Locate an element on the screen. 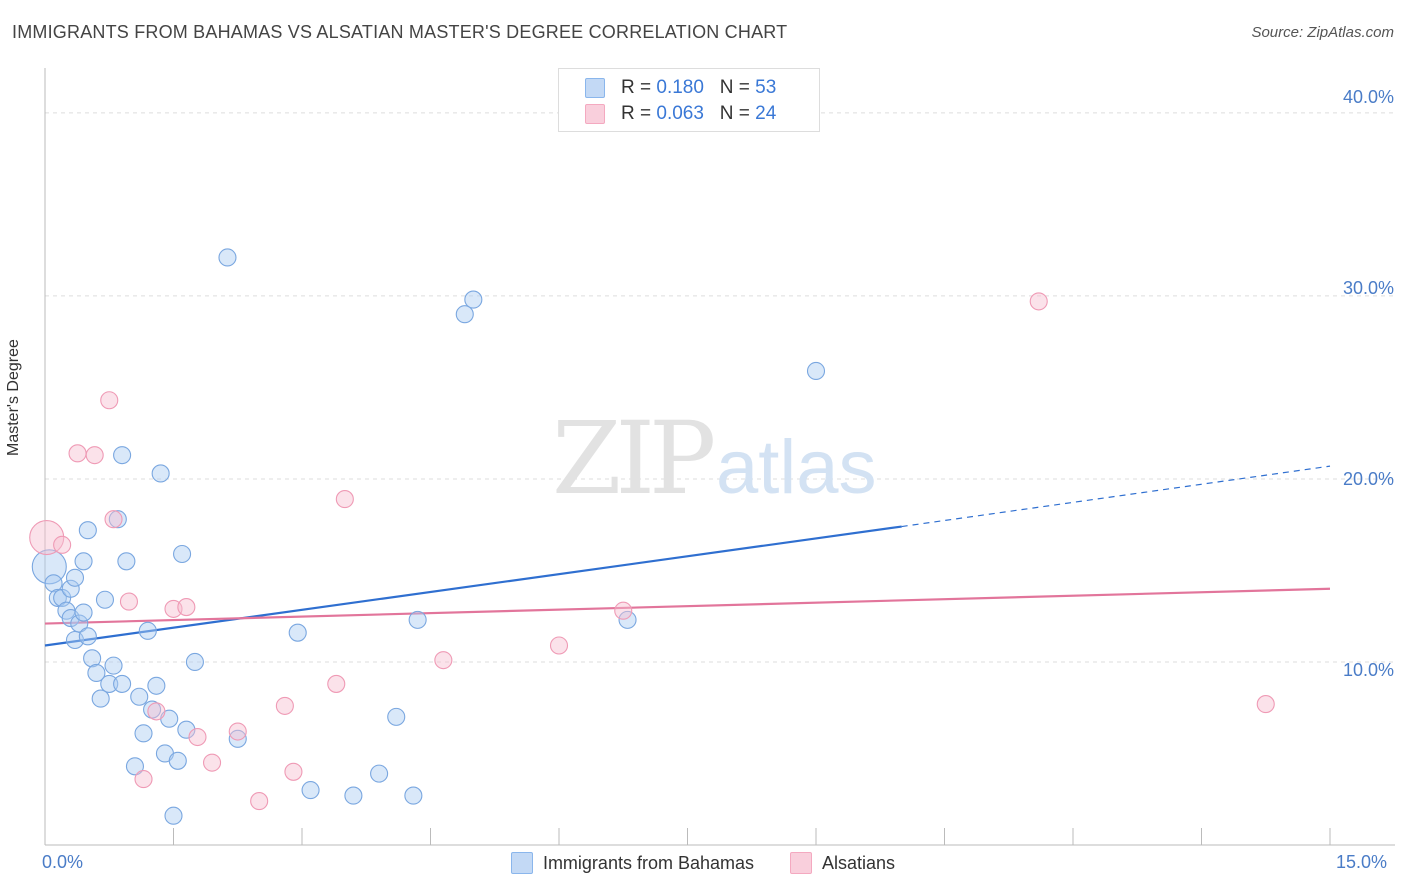 The width and height of the screenshot is (1406, 892). y-axis-label: Master's Degree is located at coordinates (13, 397).